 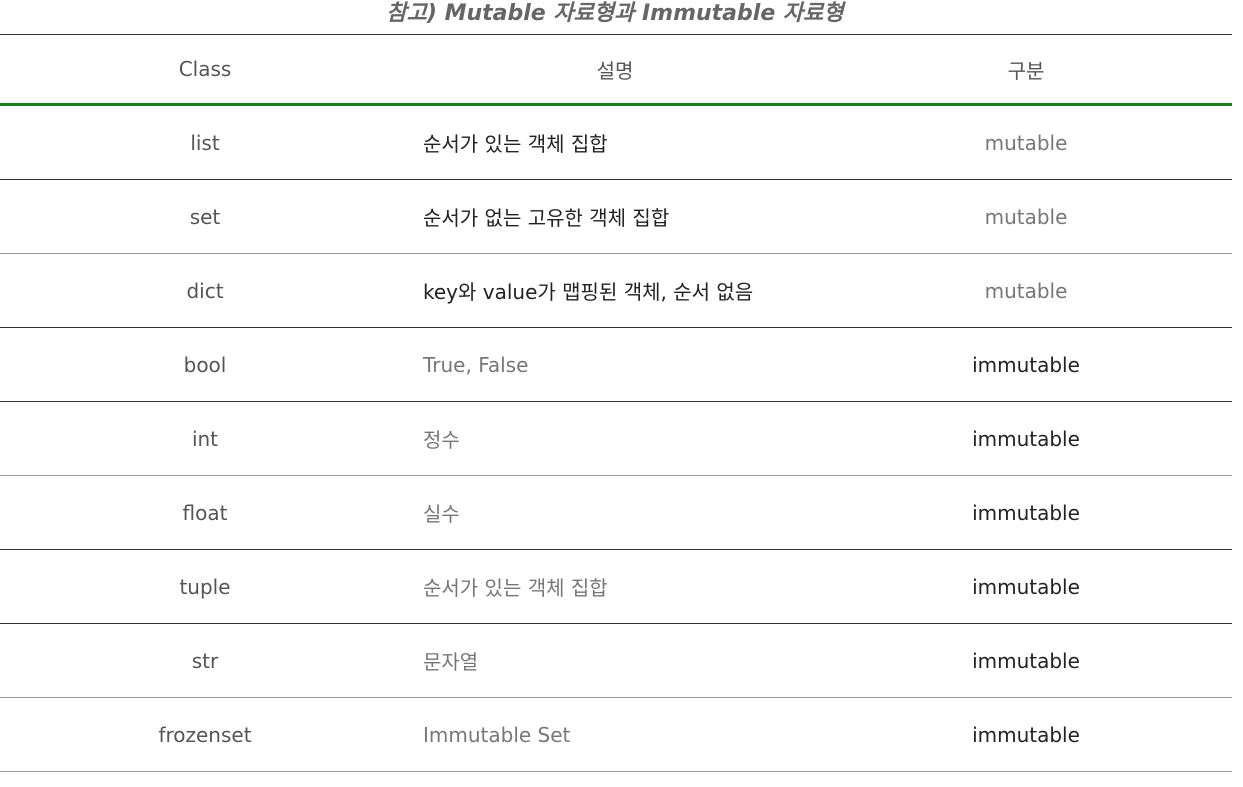 What do you see at coordinates (205, 512) in the screenshot?
I see `class-cell: float` at bounding box center [205, 512].